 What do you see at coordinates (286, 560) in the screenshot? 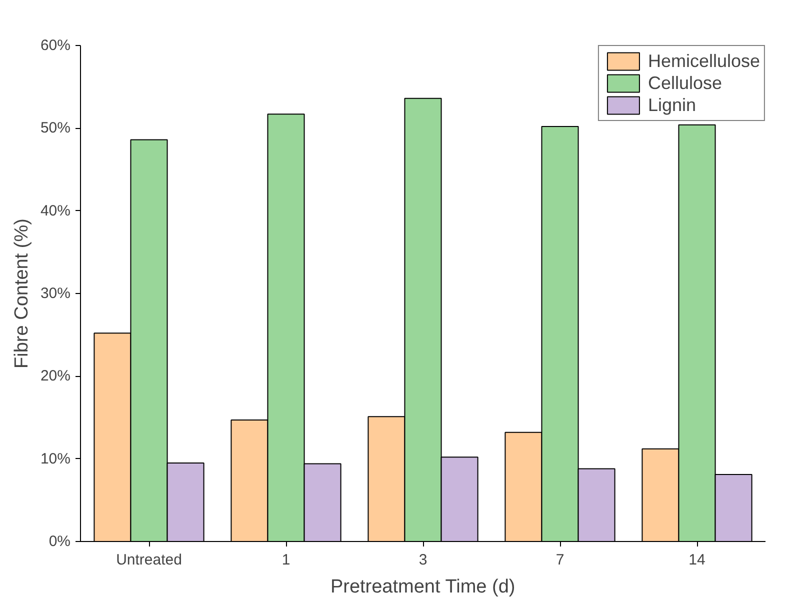
I see `x-tick-label: 1` at bounding box center [286, 560].